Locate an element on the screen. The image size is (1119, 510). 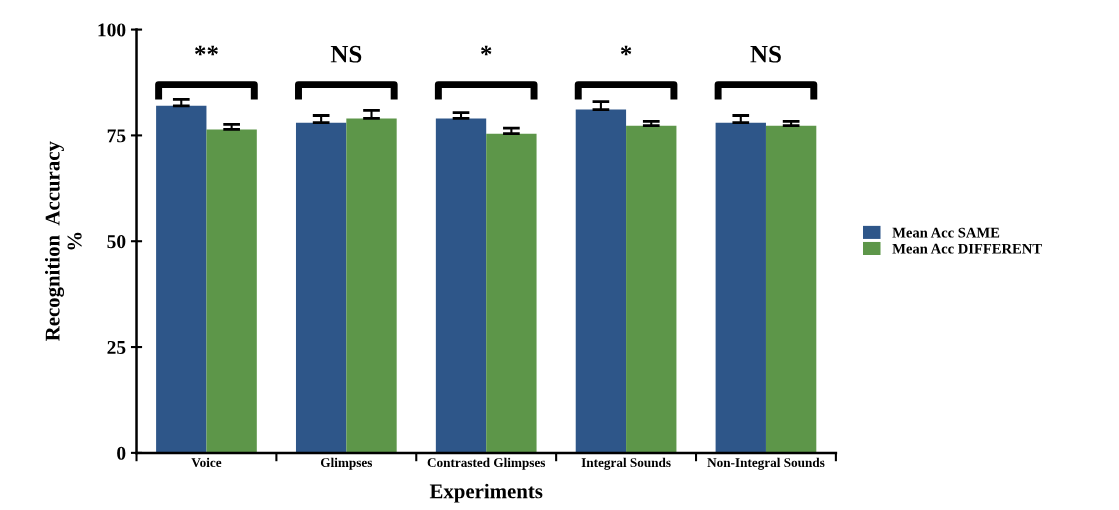
x-tick-label: Integral Sounds is located at coordinates (626, 463).